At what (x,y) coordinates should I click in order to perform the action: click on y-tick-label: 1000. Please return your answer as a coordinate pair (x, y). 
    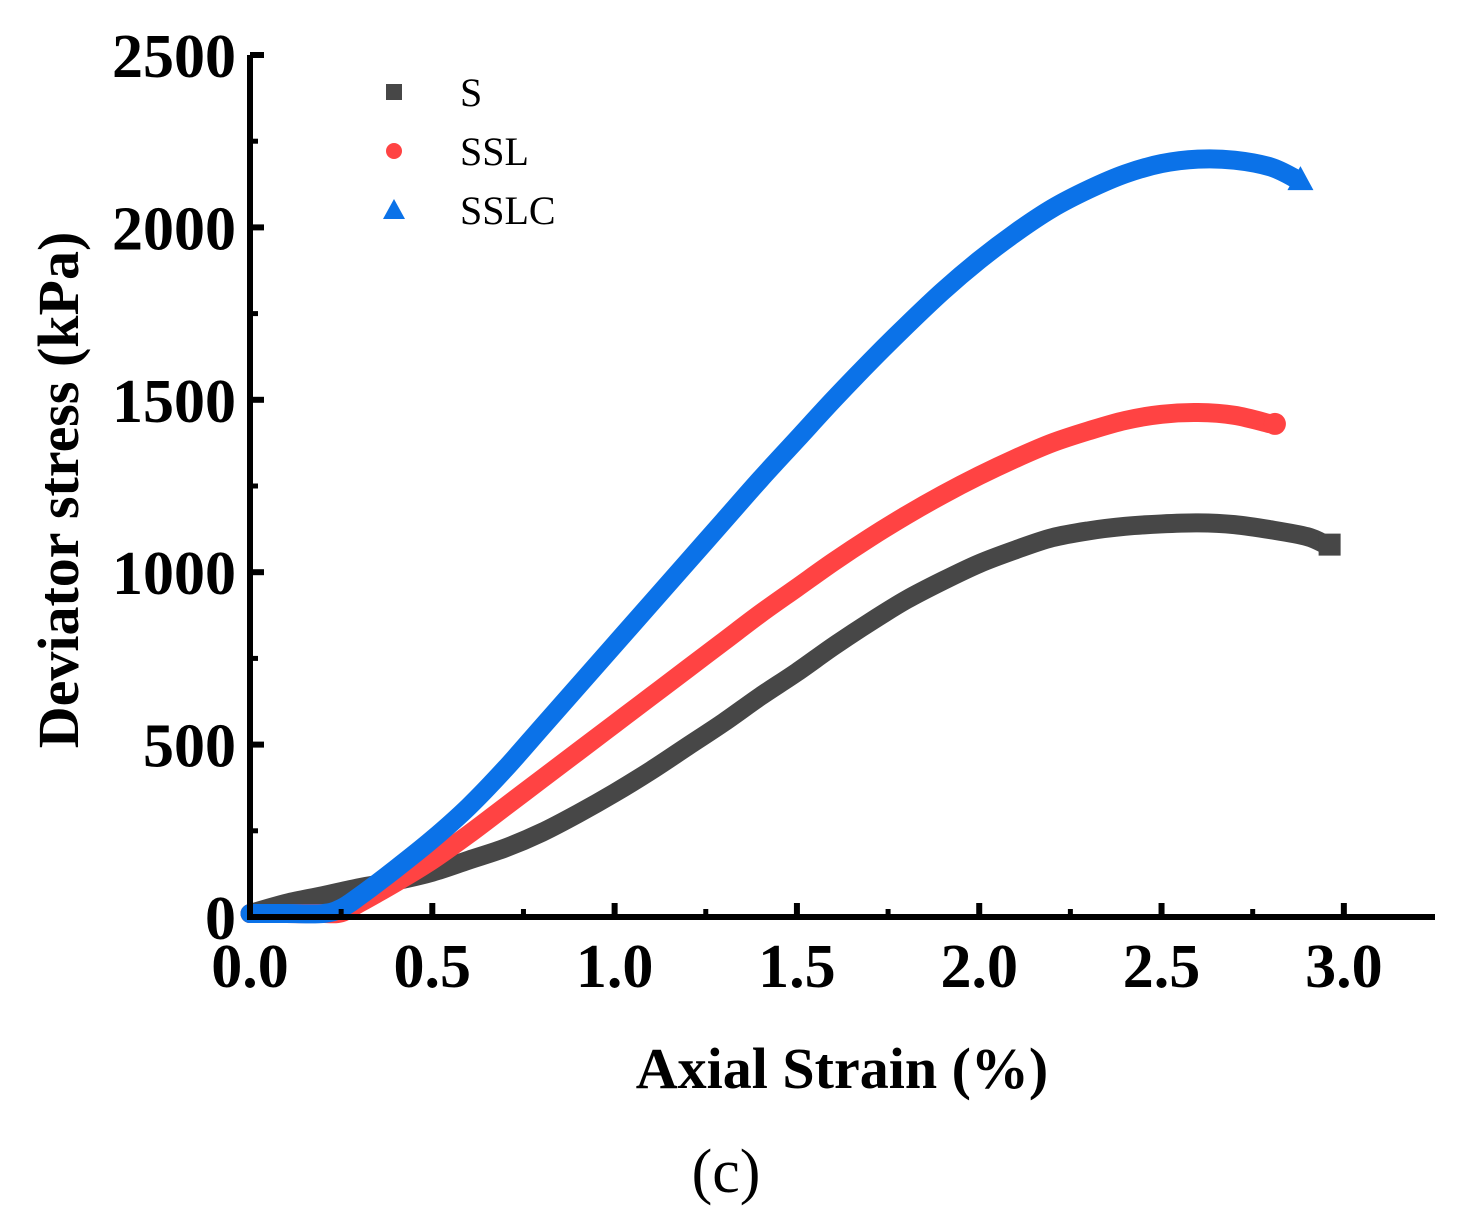
    Looking at the image, I should click on (174, 574).